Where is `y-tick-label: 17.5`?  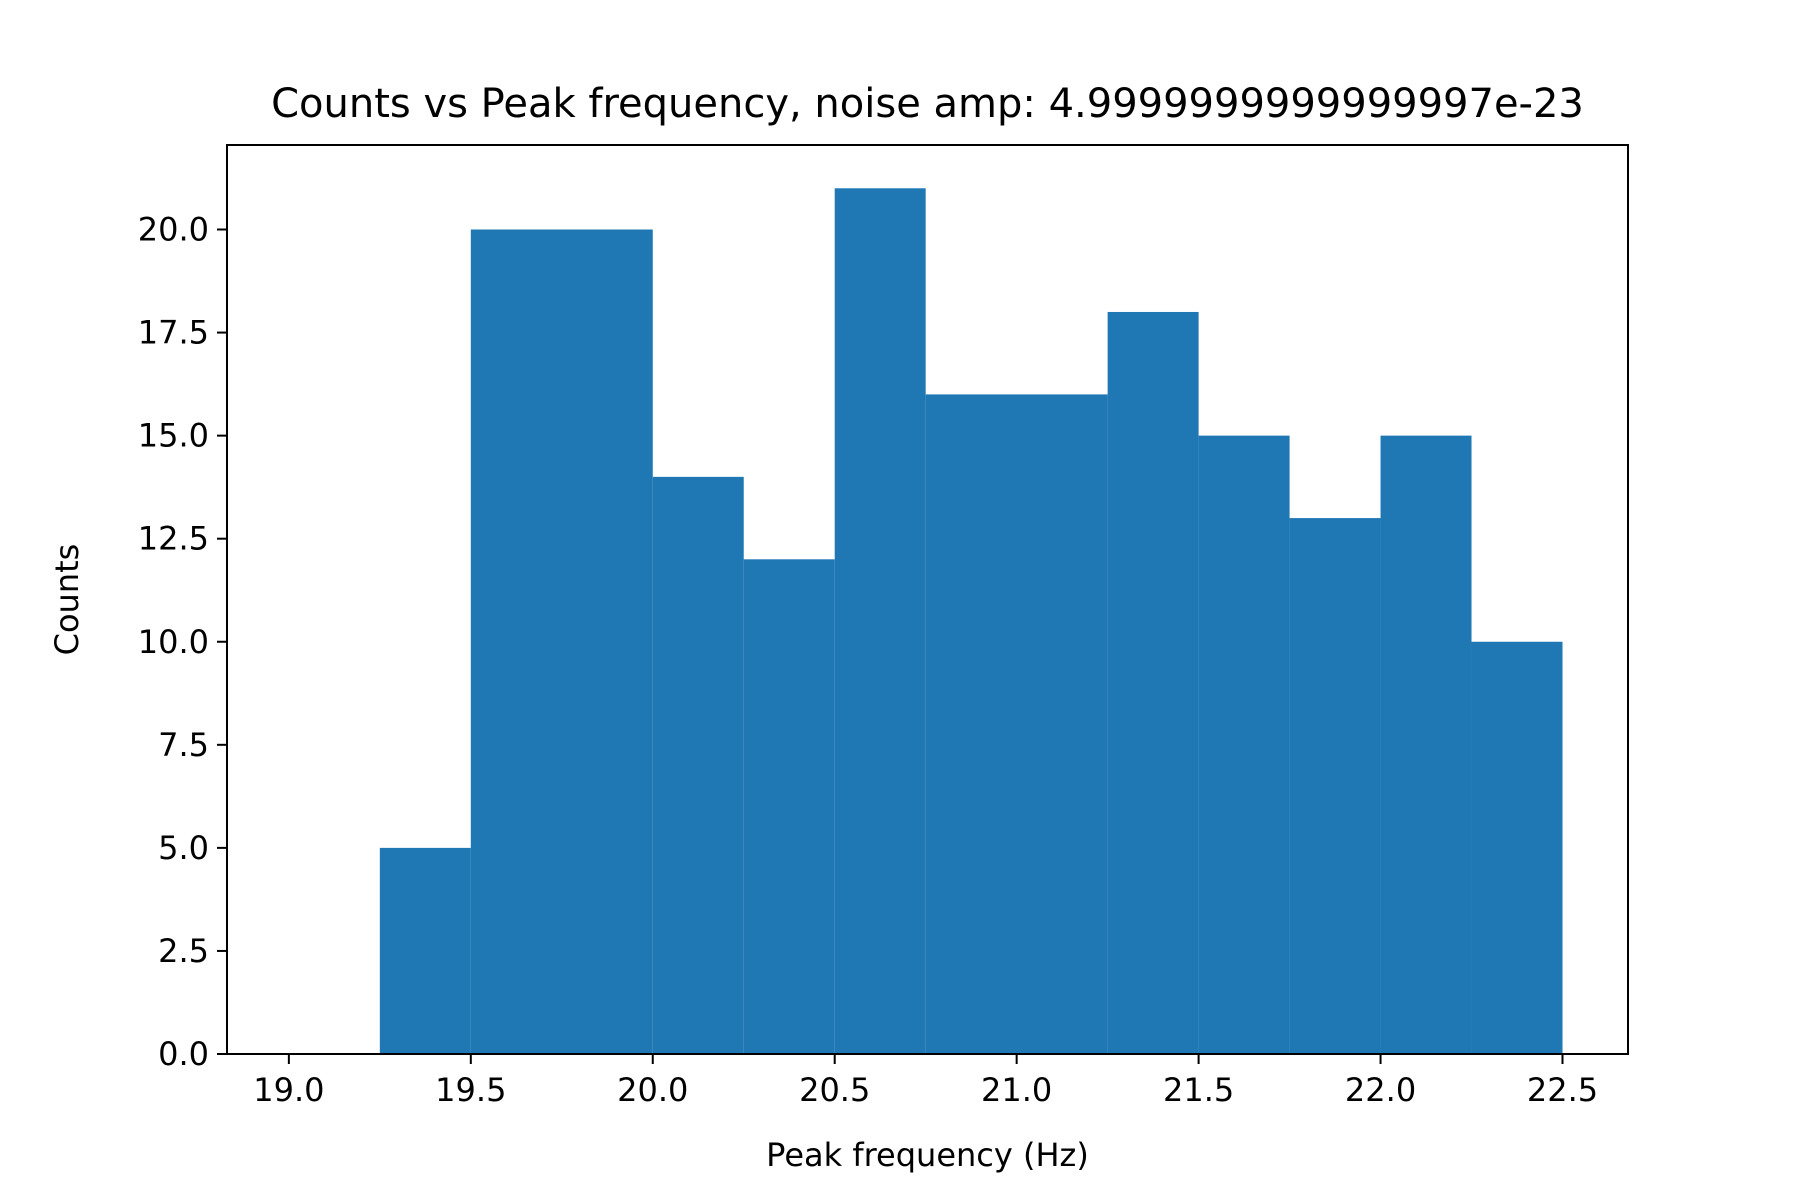 y-tick-label: 17.5 is located at coordinates (173, 333).